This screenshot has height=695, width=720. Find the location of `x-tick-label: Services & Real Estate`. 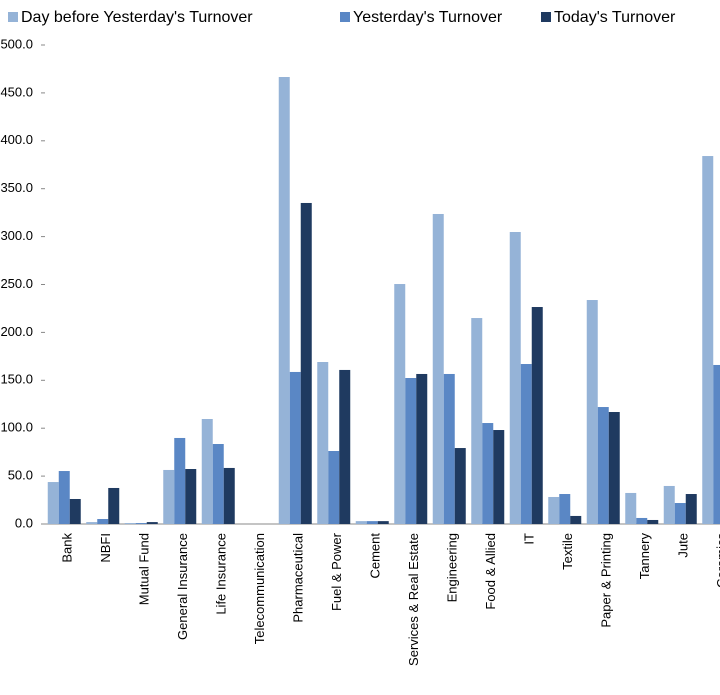

x-tick-label: Services & Real Estate is located at coordinates (413, 599).